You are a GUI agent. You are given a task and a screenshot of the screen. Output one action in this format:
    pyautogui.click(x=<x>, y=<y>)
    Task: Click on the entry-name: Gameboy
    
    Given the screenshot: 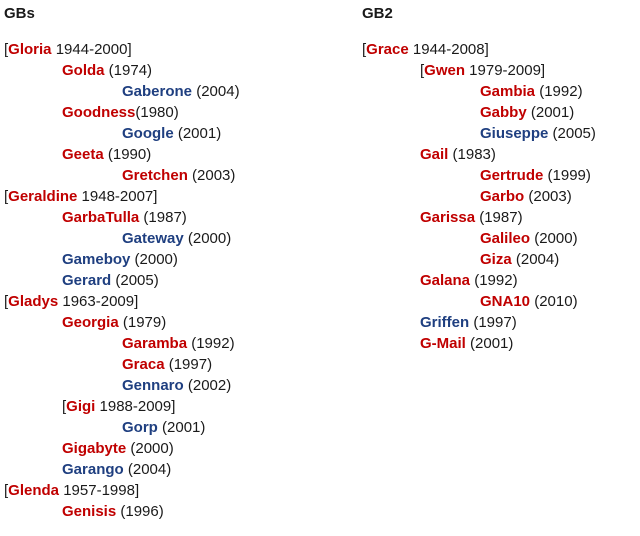 What is the action you would take?
    pyautogui.click(x=96, y=259)
    